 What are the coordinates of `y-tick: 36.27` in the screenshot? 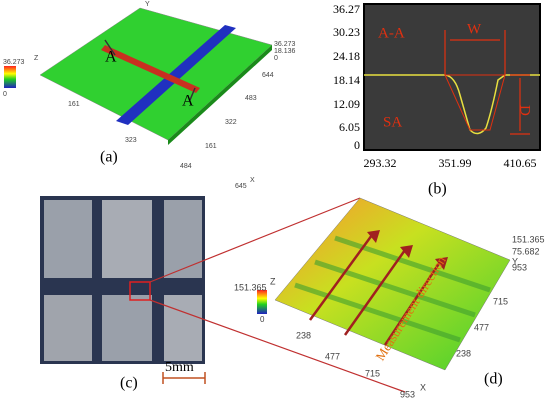 It's located at (346, 9).